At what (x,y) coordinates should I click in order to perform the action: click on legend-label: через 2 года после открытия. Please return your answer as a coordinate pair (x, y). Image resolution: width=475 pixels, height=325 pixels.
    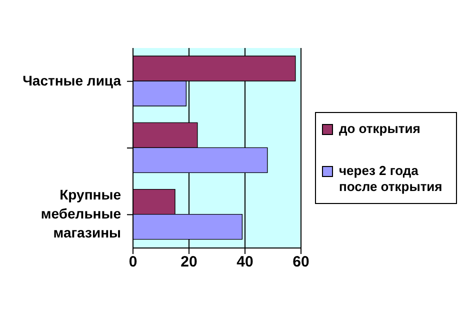
    Looking at the image, I should click on (391, 179).